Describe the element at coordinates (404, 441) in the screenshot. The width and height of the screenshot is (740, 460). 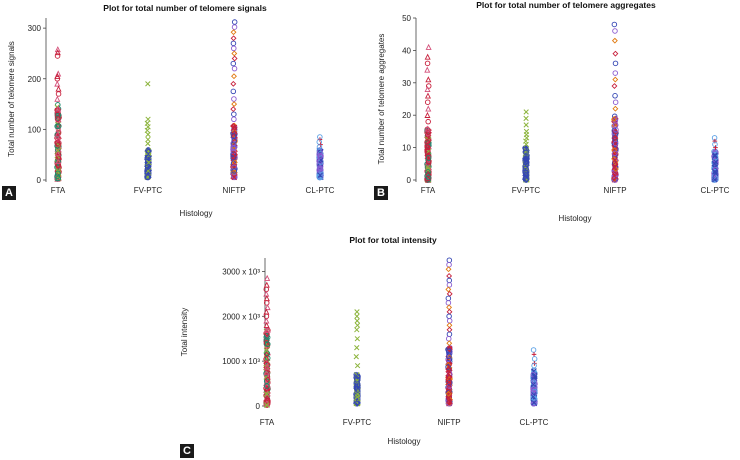
I see `x-axis-label-c: Histology` at that location.